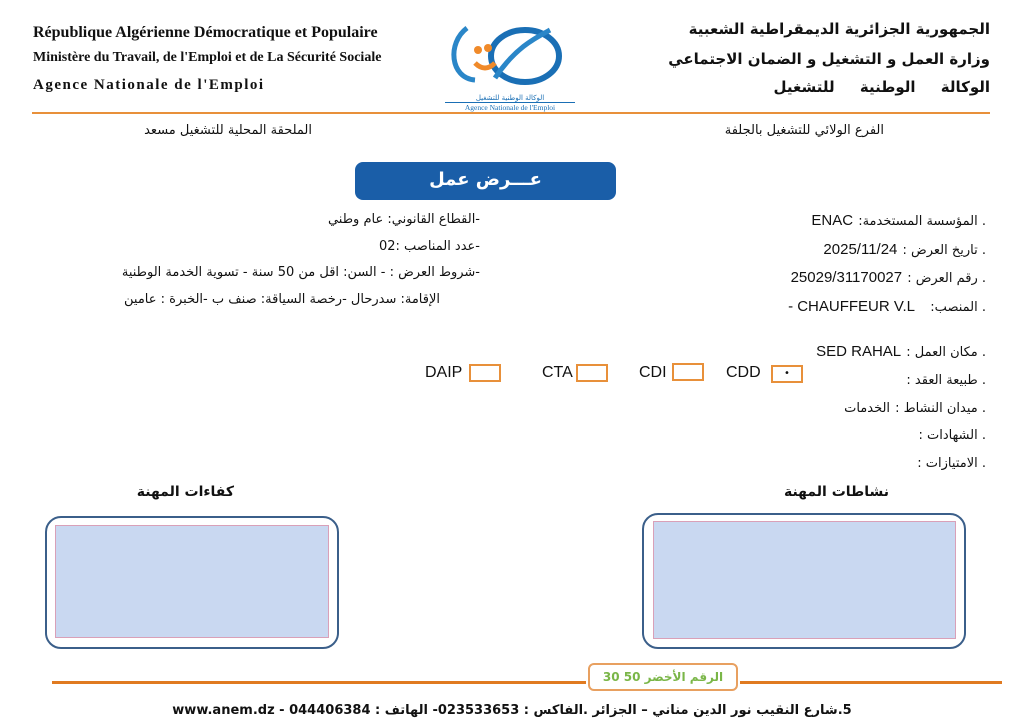 The image size is (1024, 724). What do you see at coordinates (688, 372) in the screenshot?
I see `checkbox-cdi` at bounding box center [688, 372].